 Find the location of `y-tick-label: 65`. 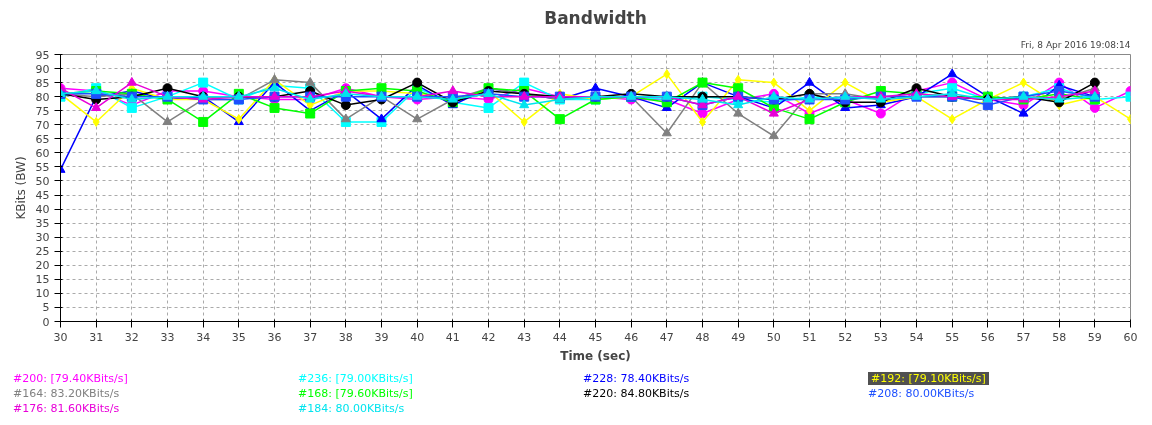

y-tick-label: 65 is located at coordinates (42, 139).